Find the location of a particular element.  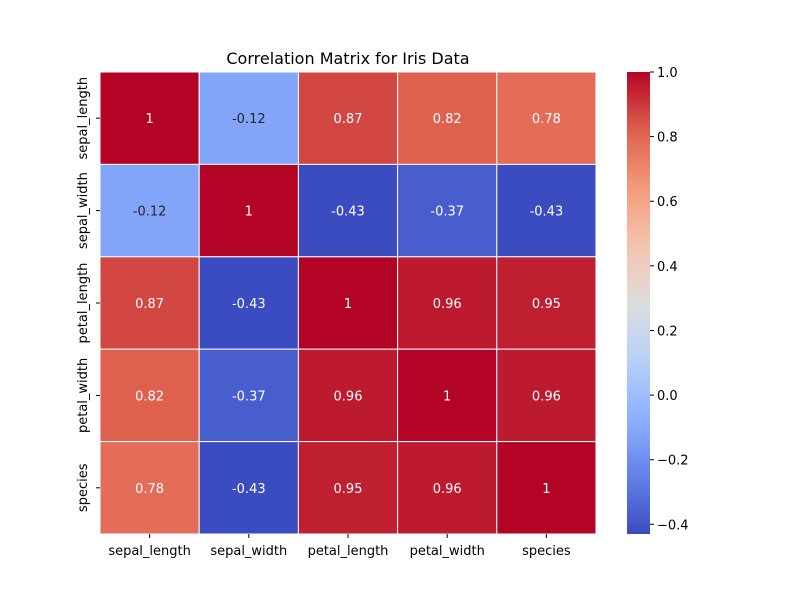

colorbar-gradient is located at coordinates (638, 303).